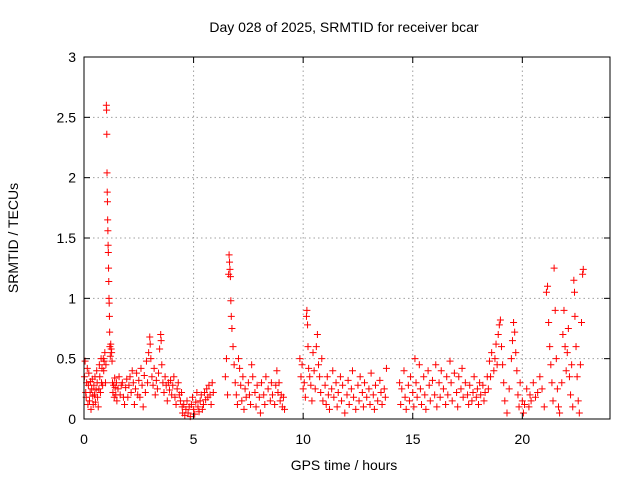 The height and width of the screenshot is (480, 640). I want to click on y-tick-label: 0, so click(72, 419).